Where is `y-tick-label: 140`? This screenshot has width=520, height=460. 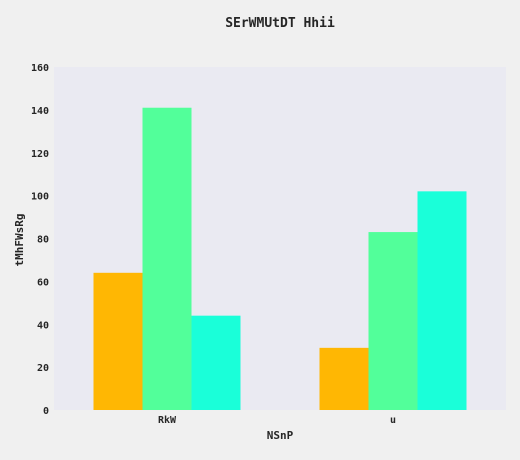
y-tick-label: 140 is located at coordinates (40, 111).